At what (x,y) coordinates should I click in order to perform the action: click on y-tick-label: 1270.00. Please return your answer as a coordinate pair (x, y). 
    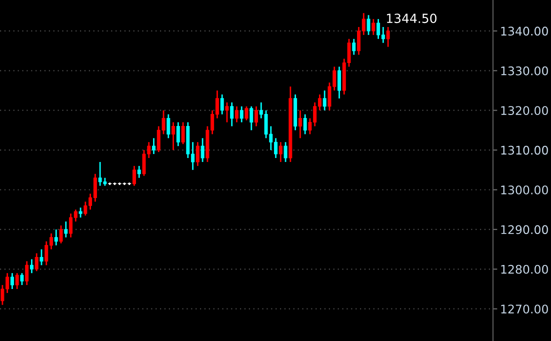
    Looking at the image, I should click on (524, 309).